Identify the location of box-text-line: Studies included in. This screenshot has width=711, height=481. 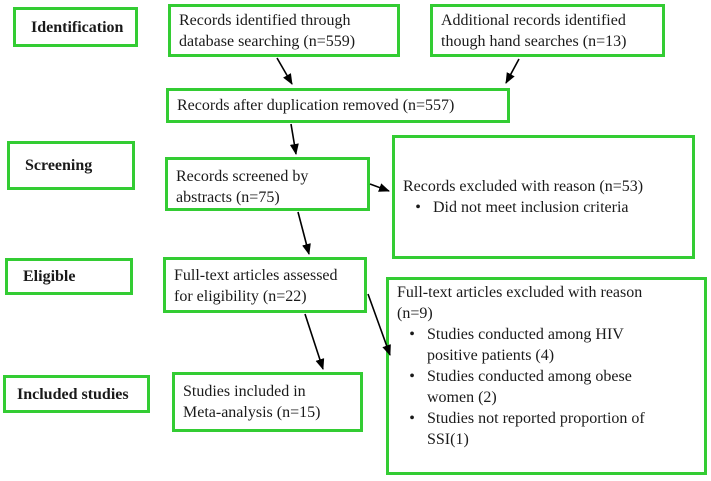
(244, 391).